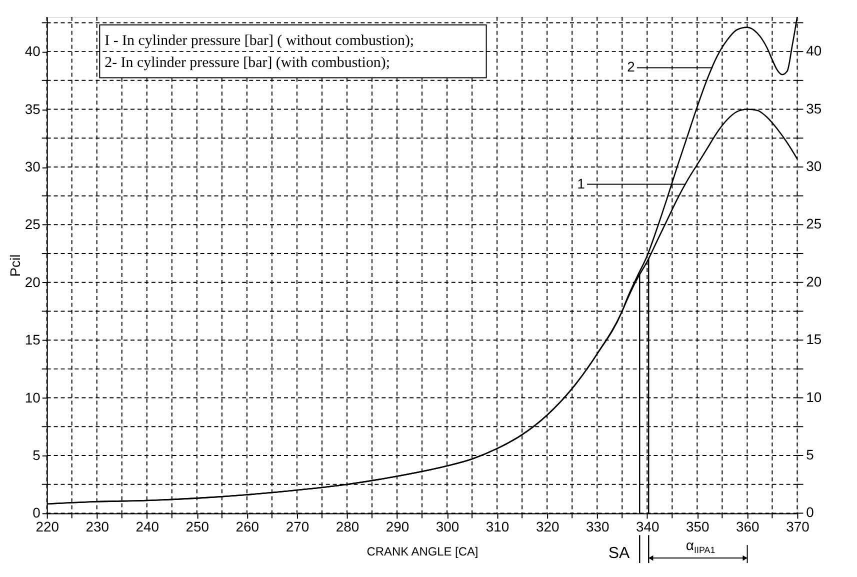 The height and width of the screenshot is (577, 857). I want to click on y-tick-label: 5, so click(36, 454).